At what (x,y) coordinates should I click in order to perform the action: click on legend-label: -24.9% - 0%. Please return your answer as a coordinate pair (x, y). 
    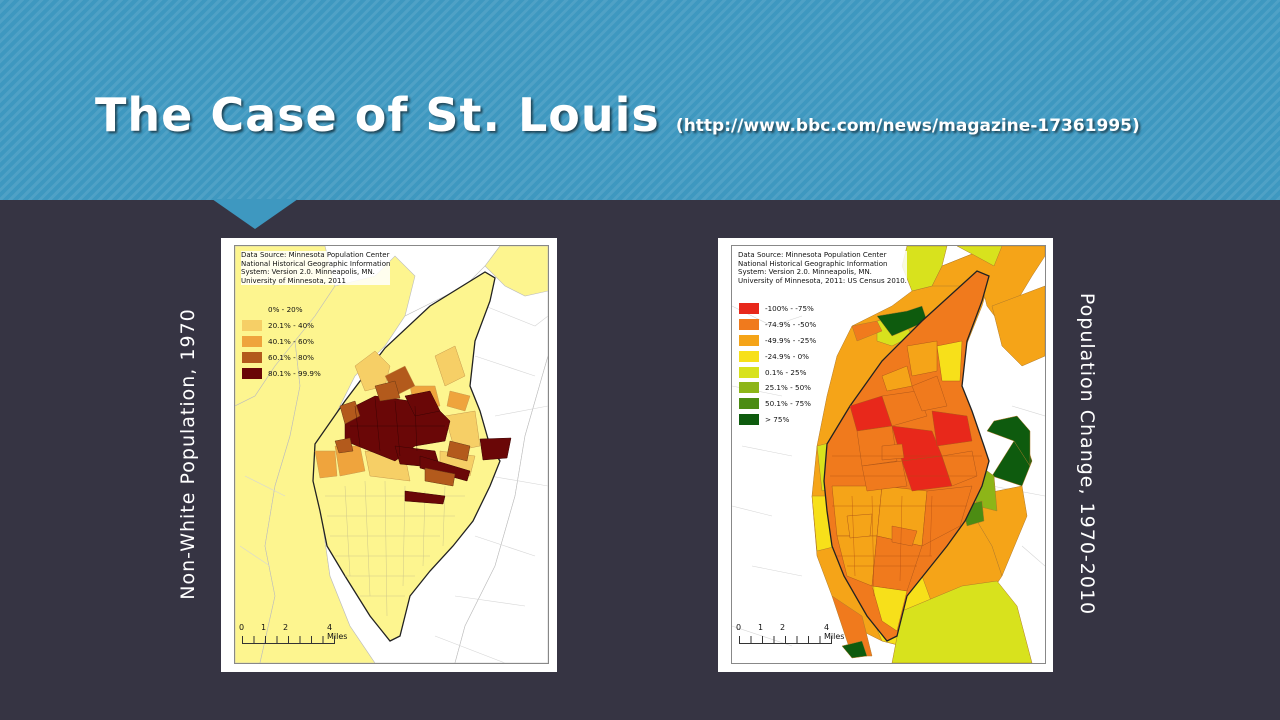
    Looking at the image, I should click on (787, 356).